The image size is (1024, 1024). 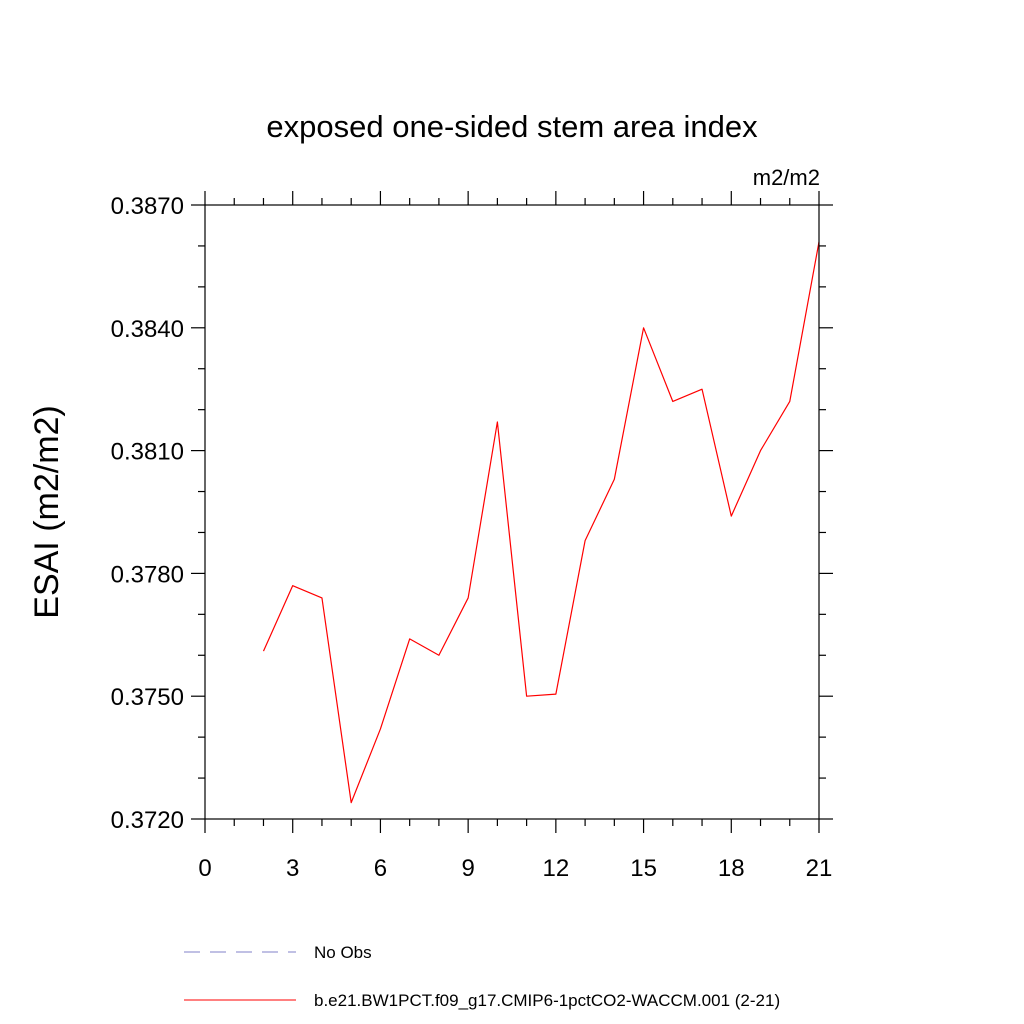 I want to click on chart-title: exposed one-sided stem area index, so click(x=512, y=126).